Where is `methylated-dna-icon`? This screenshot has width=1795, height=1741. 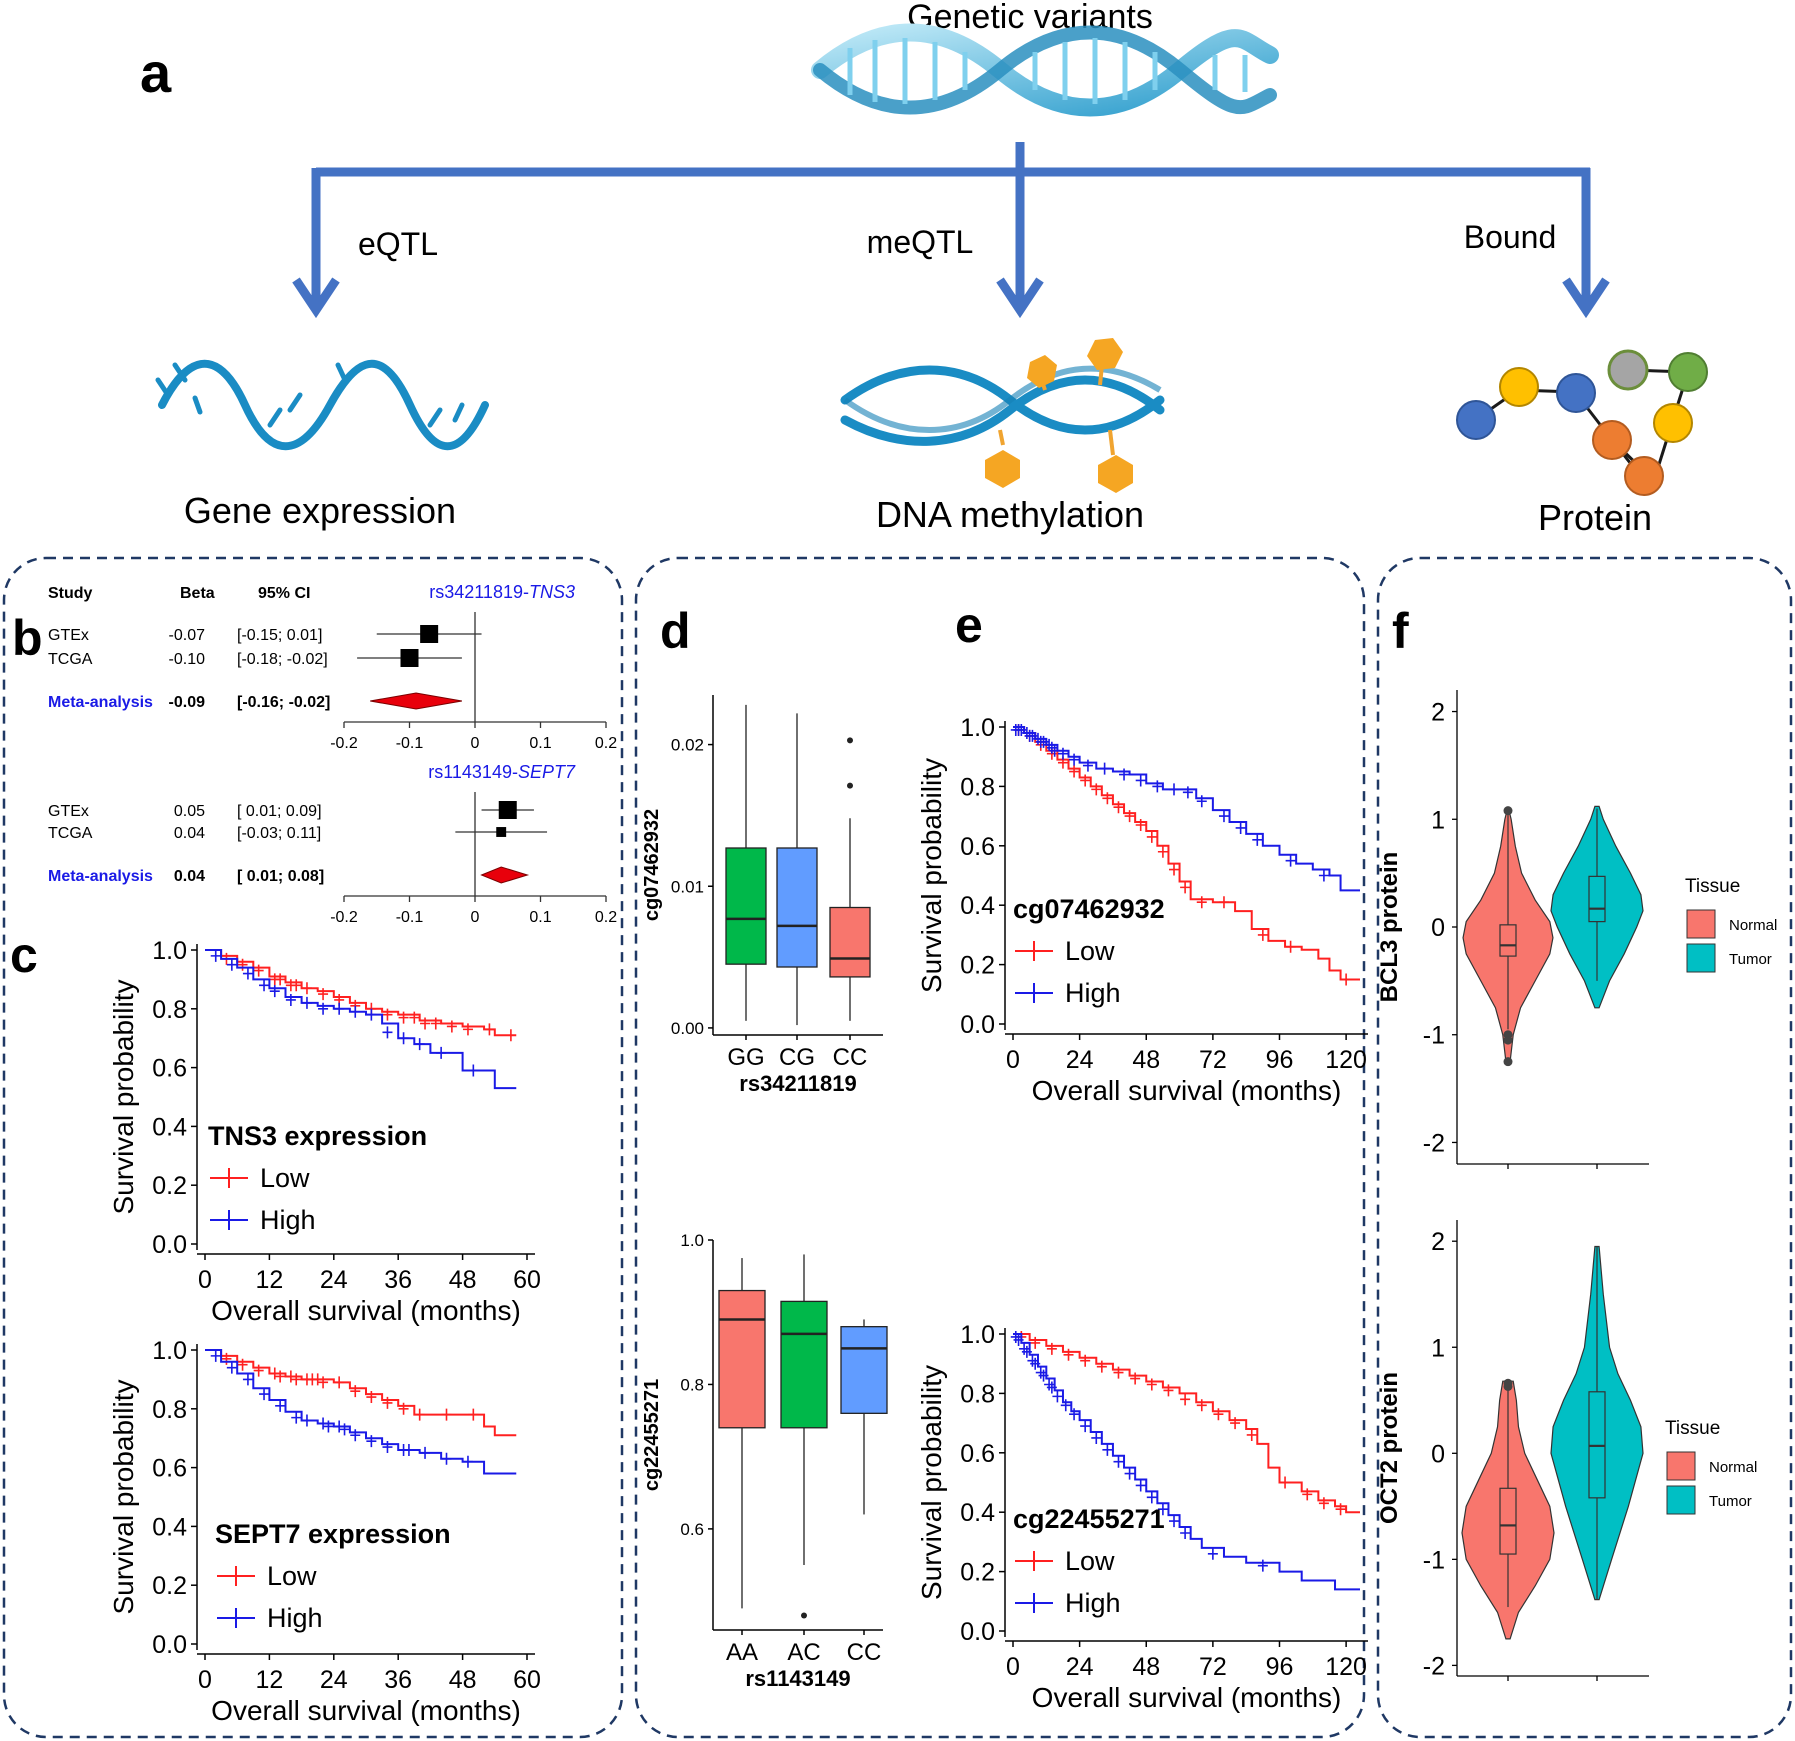
methylated-dna-icon is located at coordinates (1002, 415).